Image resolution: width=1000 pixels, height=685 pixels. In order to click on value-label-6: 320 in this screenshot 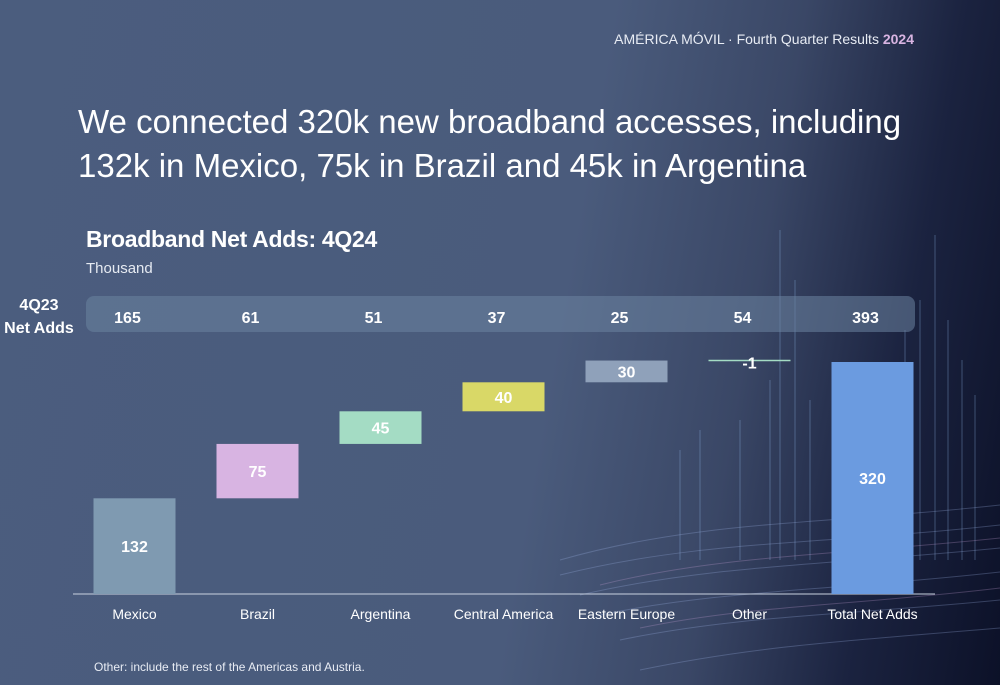, I will do `click(872, 479)`.